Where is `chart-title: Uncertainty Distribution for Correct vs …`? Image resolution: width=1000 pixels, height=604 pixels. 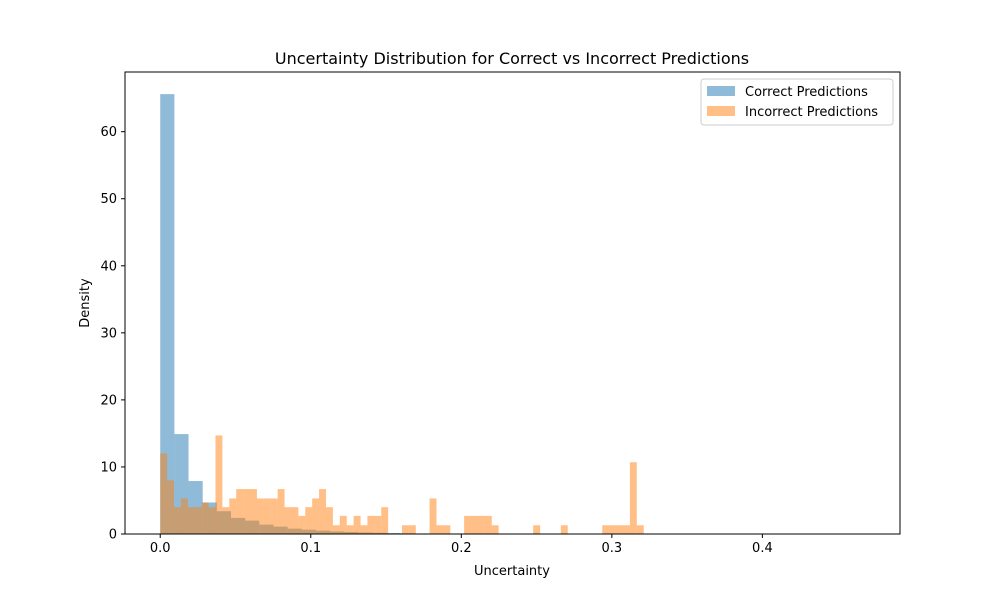
chart-title: Uncertainty Distribution for Correct vs … is located at coordinates (512, 58).